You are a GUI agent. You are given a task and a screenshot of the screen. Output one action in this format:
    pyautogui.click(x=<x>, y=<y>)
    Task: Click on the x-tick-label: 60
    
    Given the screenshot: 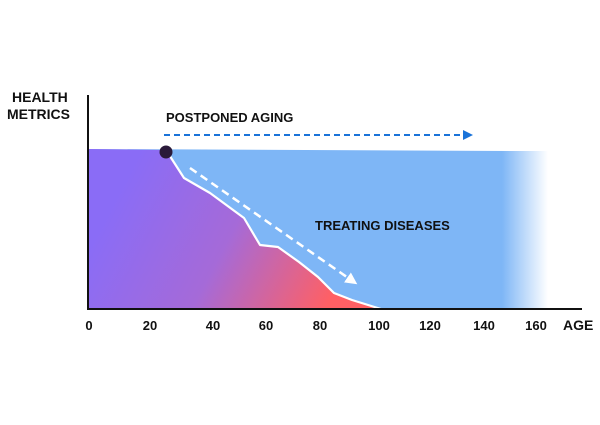 What is the action you would take?
    pyautogui.click(x=266, y=325)
    